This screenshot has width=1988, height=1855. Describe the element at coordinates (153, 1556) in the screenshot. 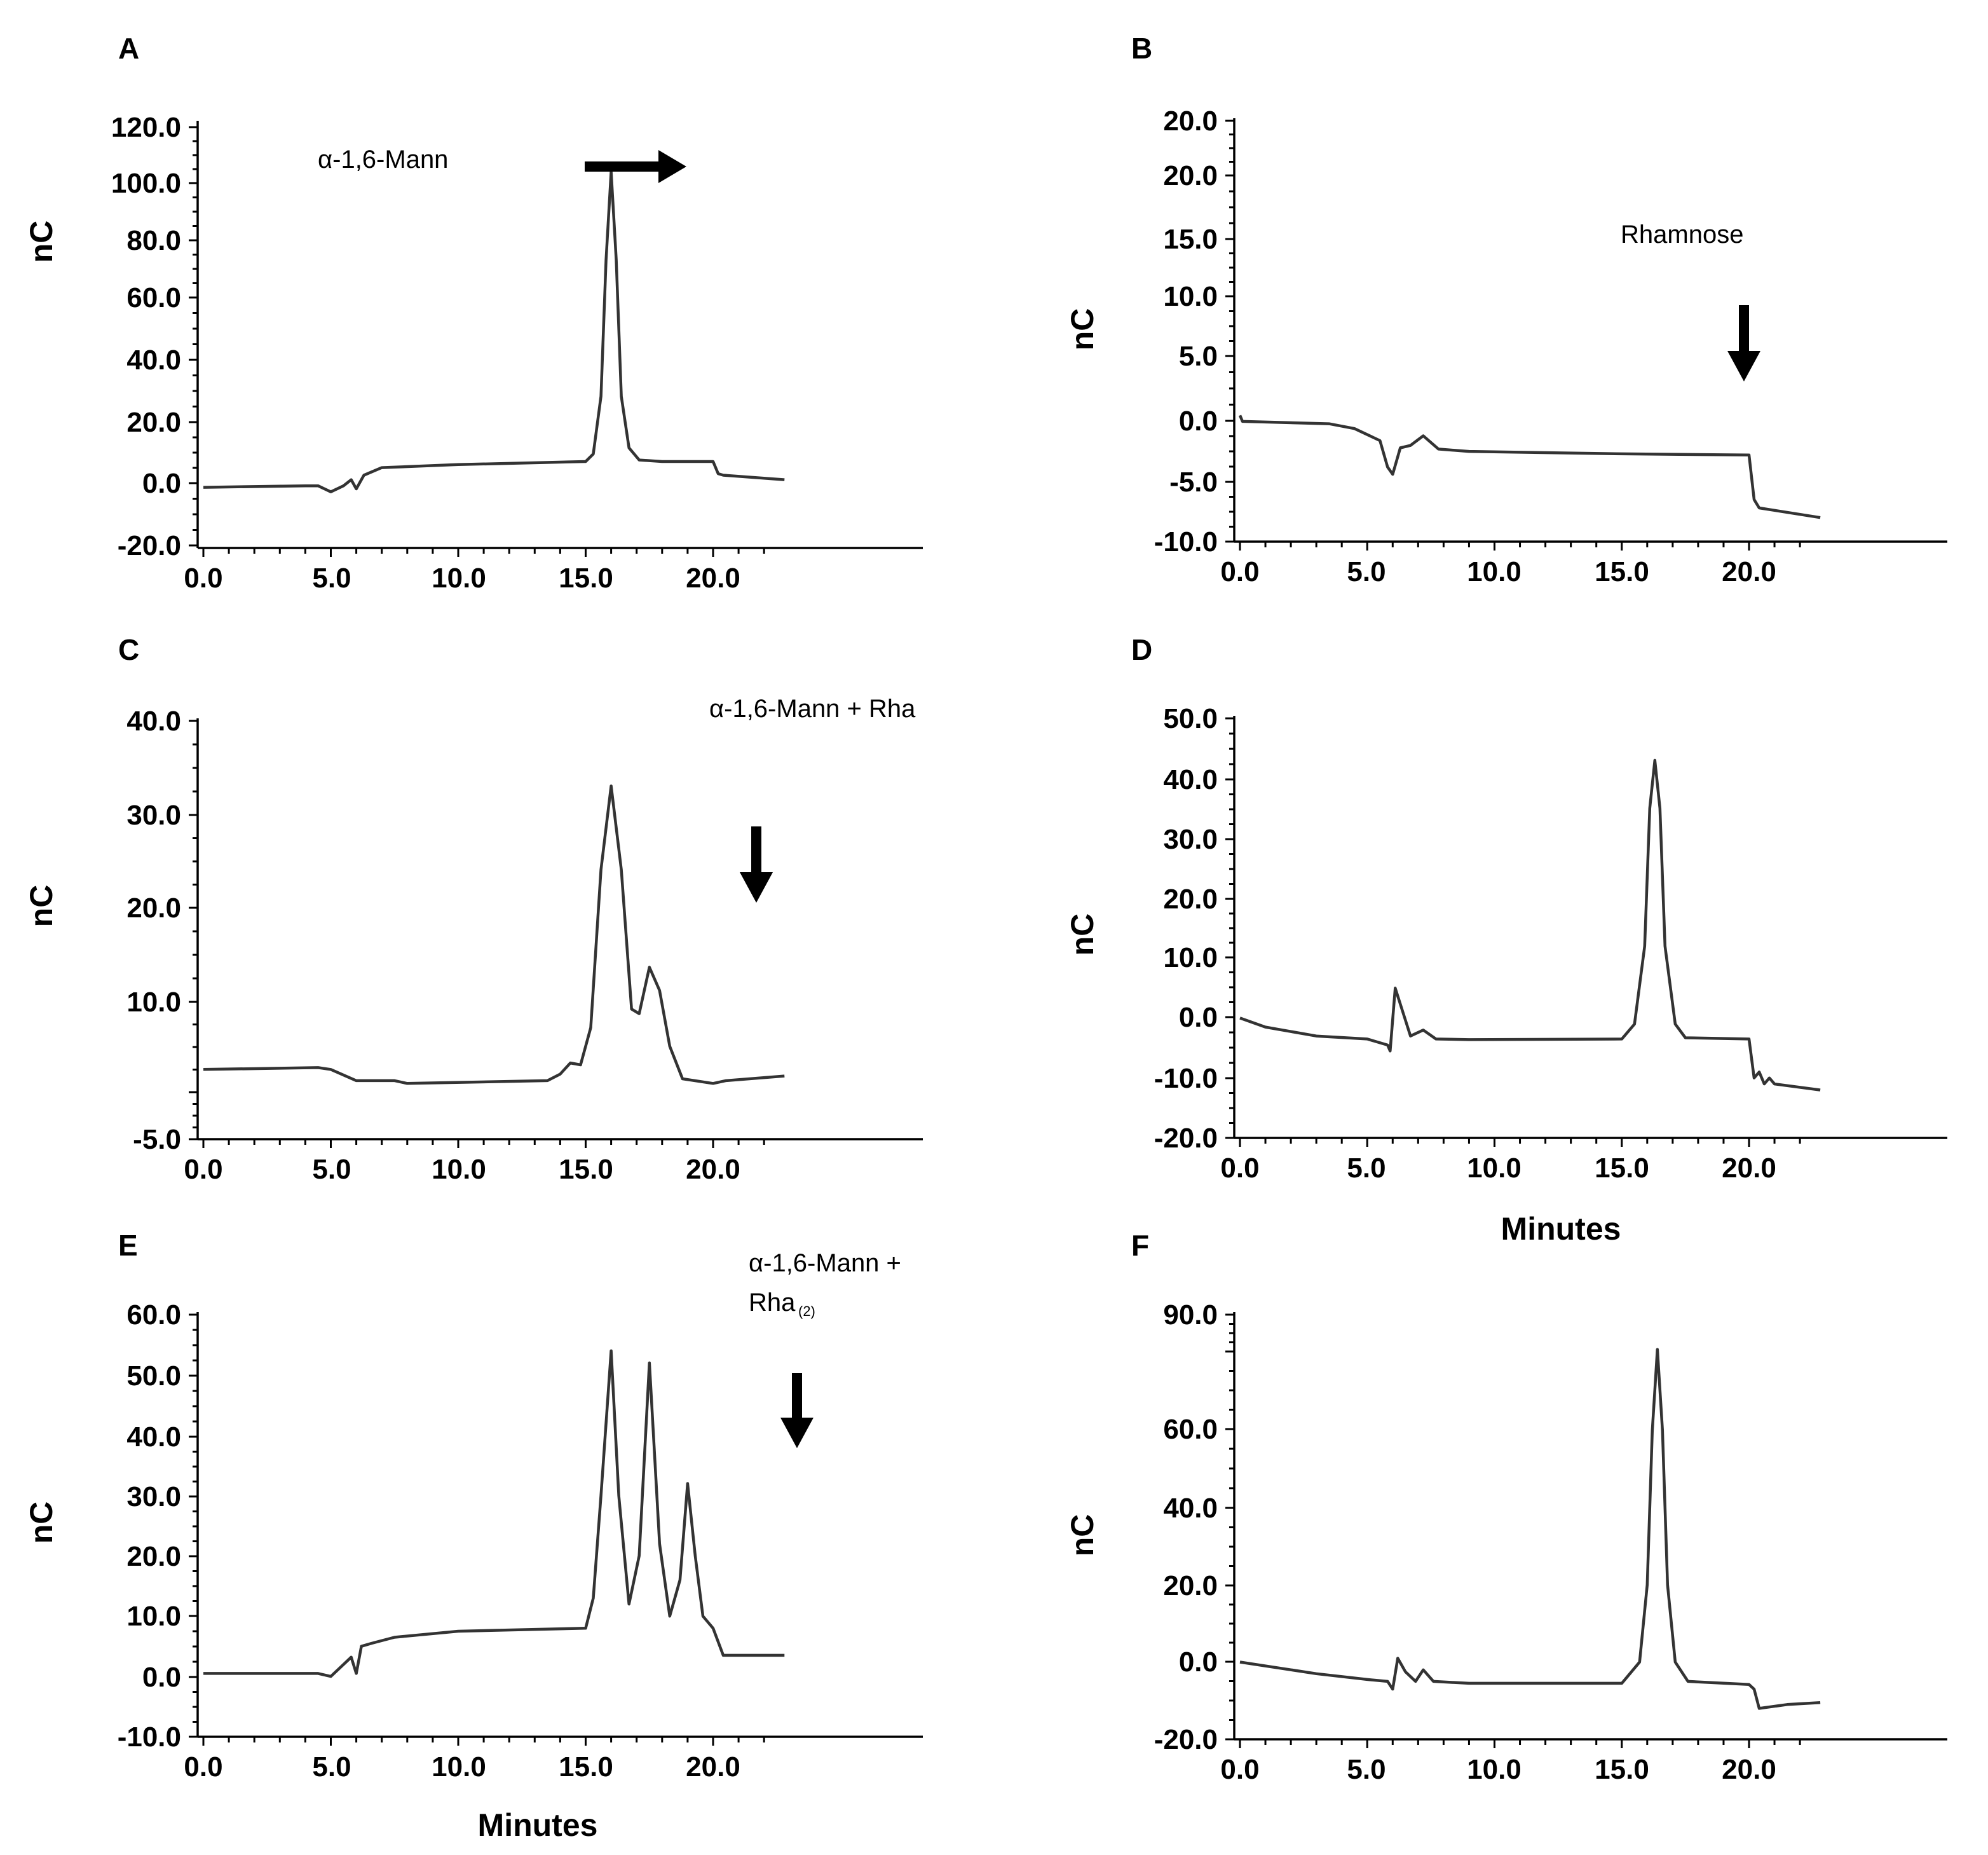

I see `panel-e-y-tick-label: 20.0` at that location.